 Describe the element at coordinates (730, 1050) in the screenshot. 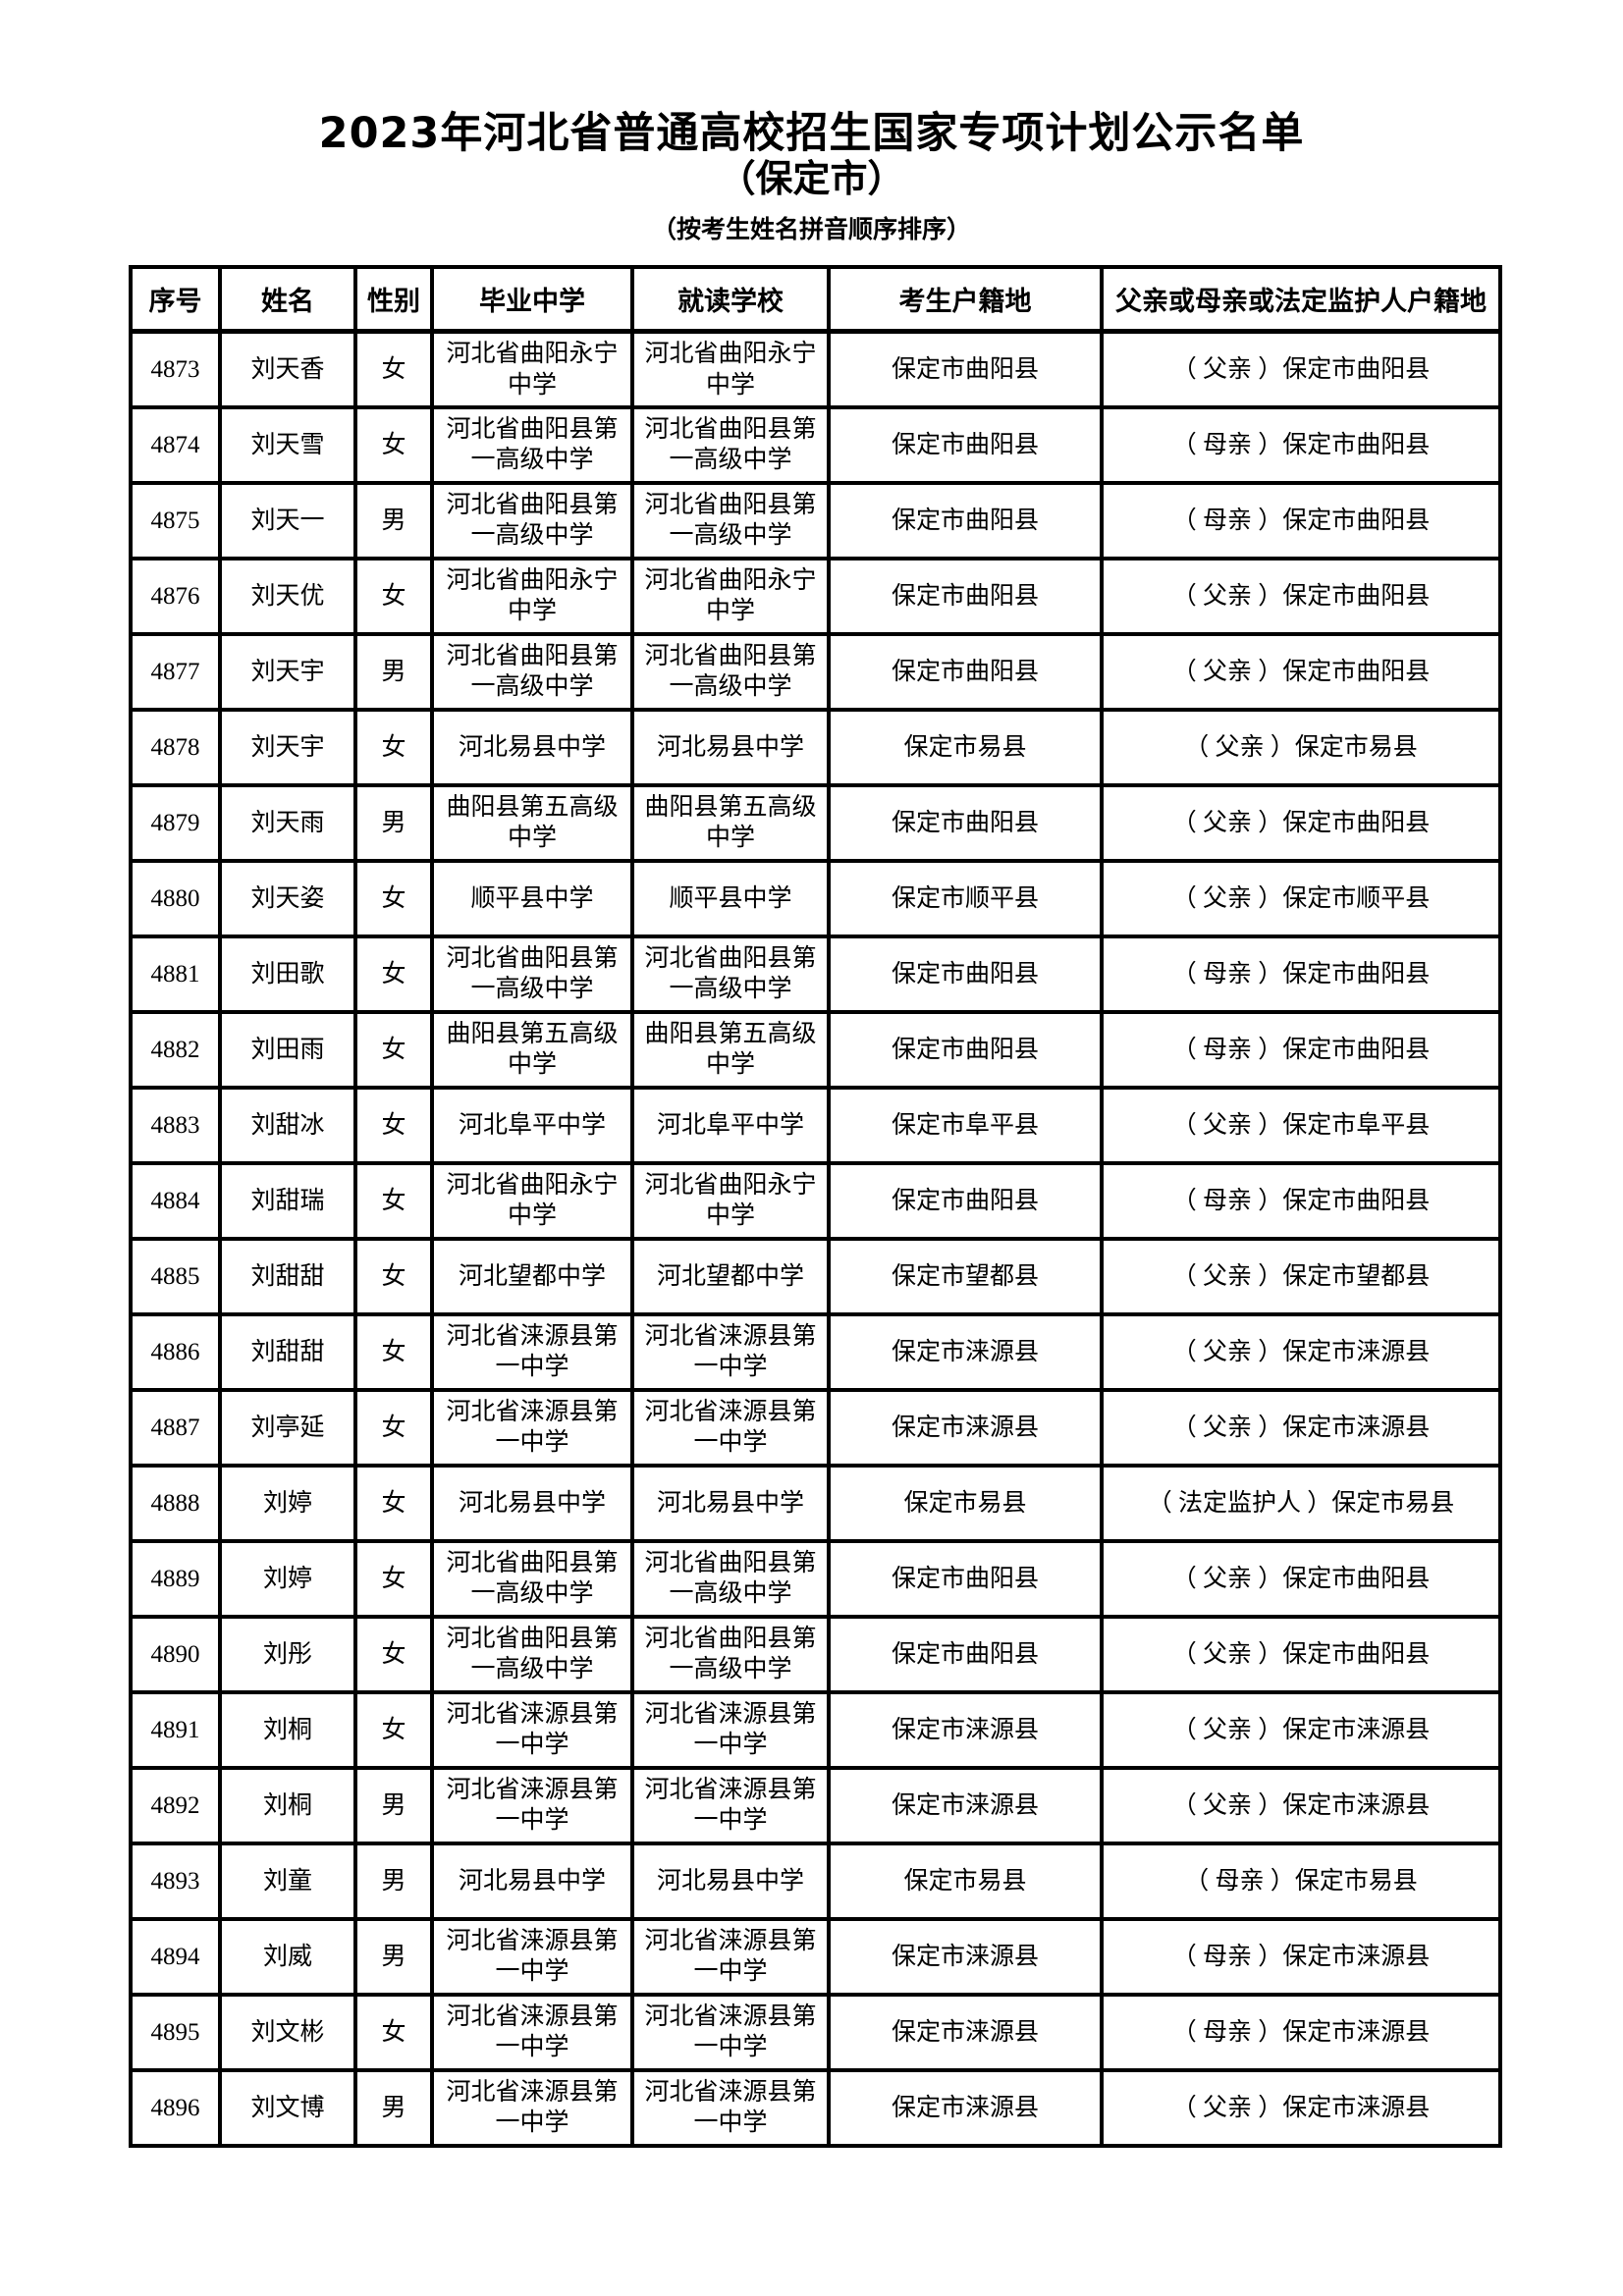

I see `attend-school-cell: 曲阳县第五高级中学` at that location.